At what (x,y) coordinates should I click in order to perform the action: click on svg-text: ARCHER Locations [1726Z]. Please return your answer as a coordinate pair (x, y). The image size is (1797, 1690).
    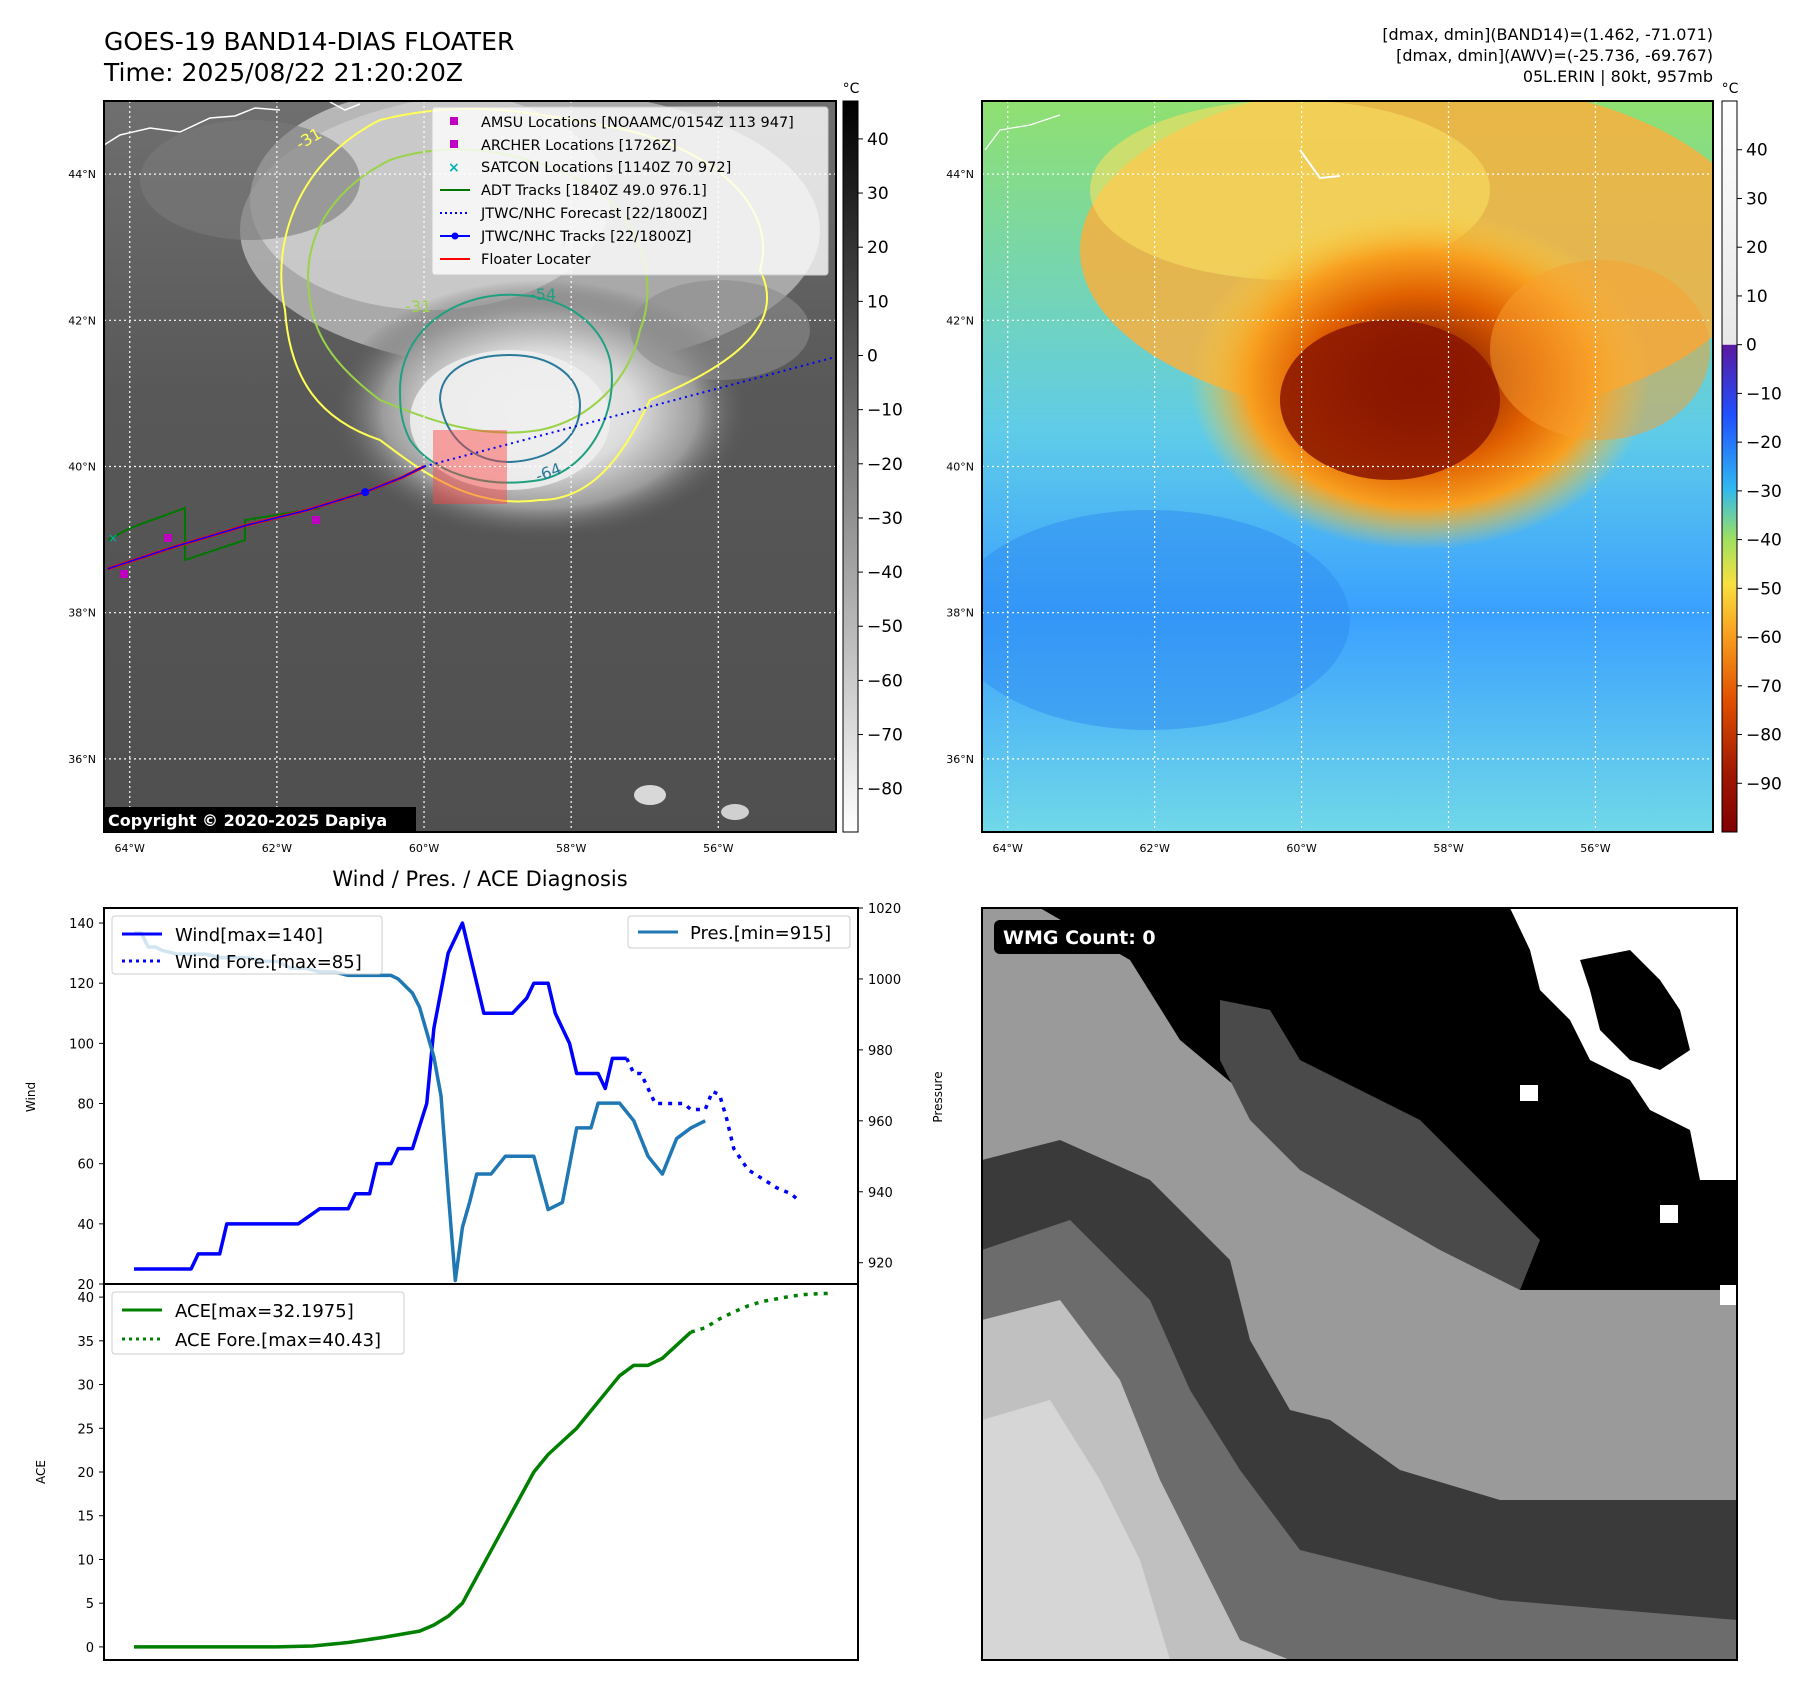
    Looking at the image, I should click on (579, 146).